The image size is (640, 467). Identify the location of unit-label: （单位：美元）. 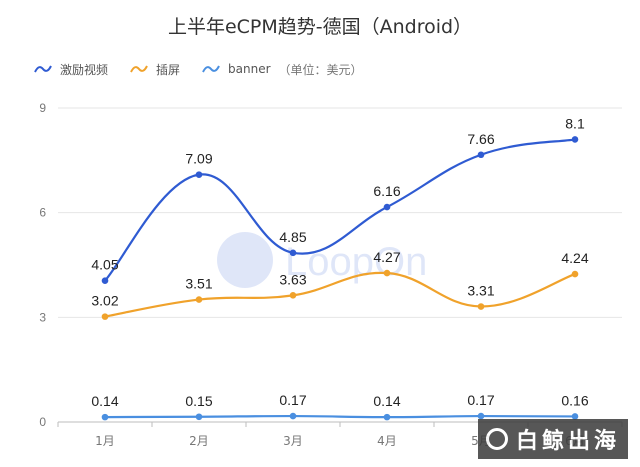
(320, 69).